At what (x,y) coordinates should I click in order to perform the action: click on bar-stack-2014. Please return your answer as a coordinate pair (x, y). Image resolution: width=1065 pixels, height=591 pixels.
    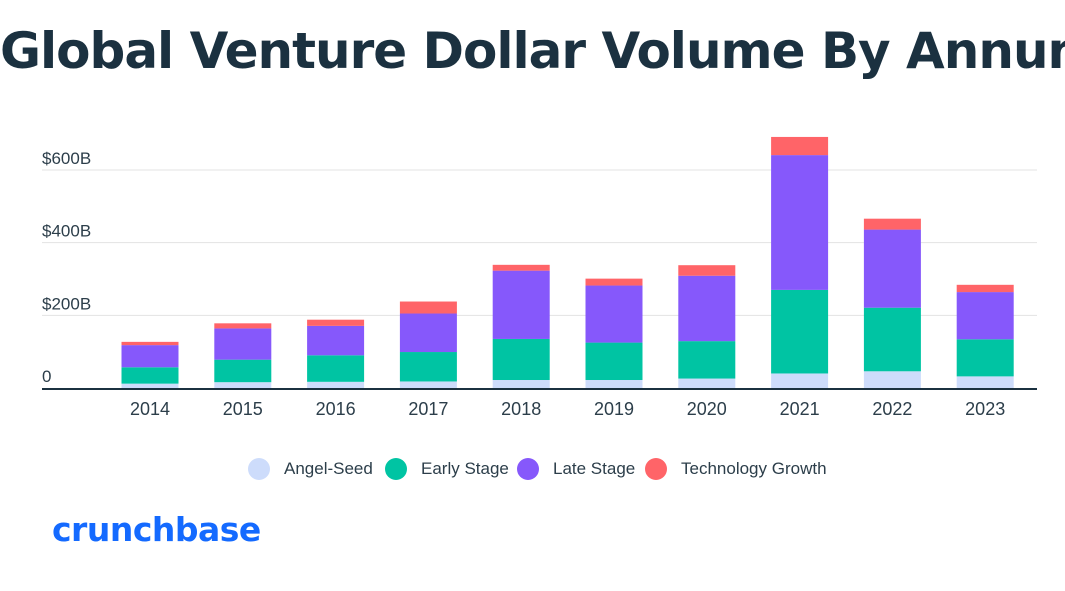
    Looking at the image, I should click on (150, 364).